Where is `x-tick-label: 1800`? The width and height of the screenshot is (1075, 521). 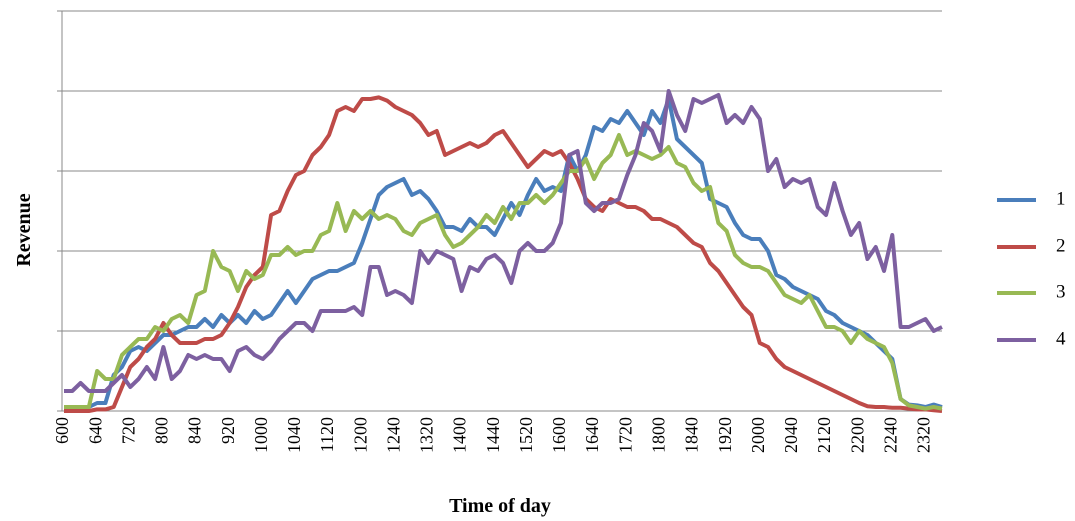
x-tick-label: 1800 is located at coordinates (659, 435).